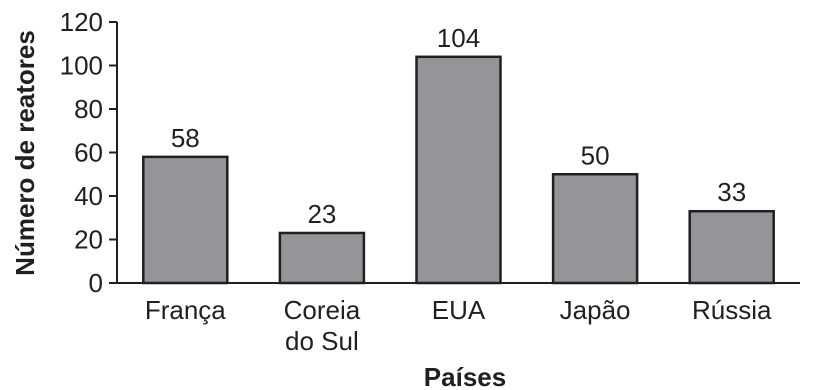 The image size is (813, 390). Describe the element at coordinates (731, 192) in the screenshot. I see `data-label: 33` at that location.